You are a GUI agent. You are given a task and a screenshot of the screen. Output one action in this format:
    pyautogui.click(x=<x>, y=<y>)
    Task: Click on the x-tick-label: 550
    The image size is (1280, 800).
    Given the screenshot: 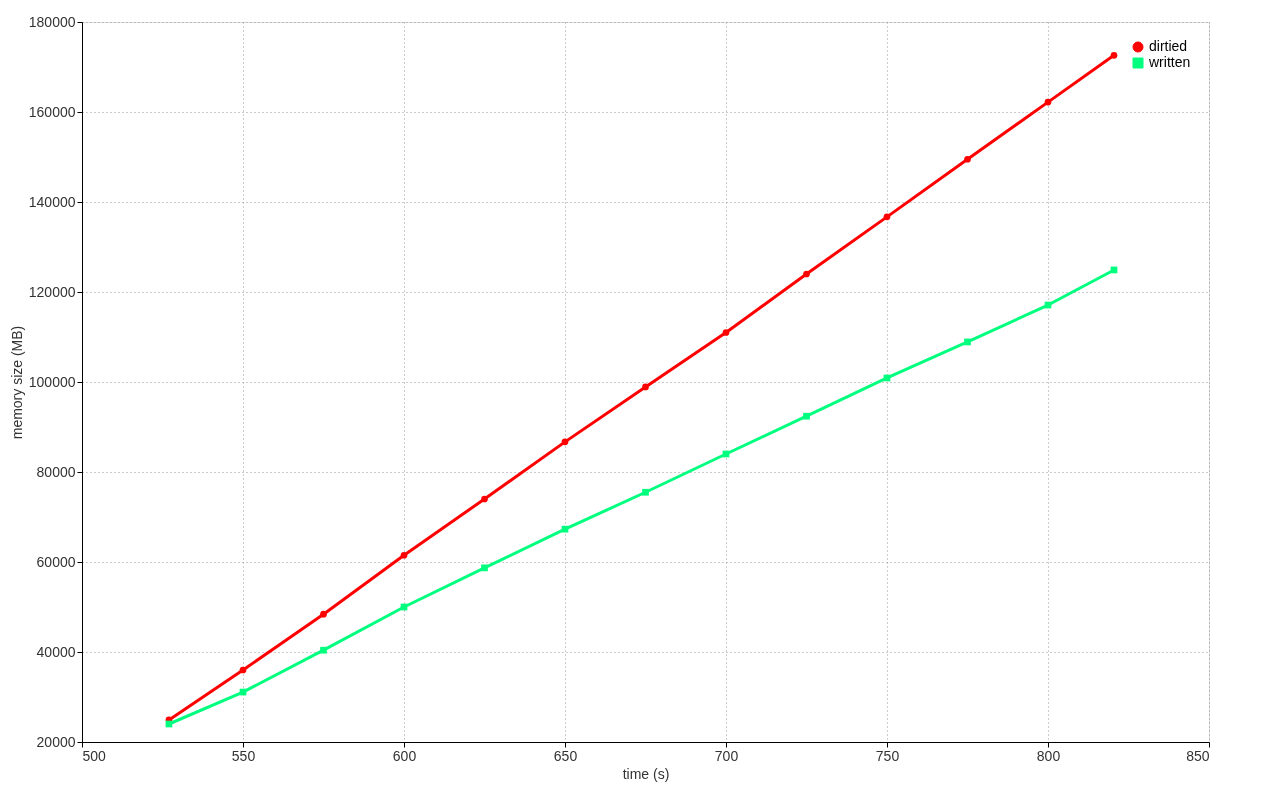 What is the action you would take?
    pyautogui.click(x=243, y=755)
    